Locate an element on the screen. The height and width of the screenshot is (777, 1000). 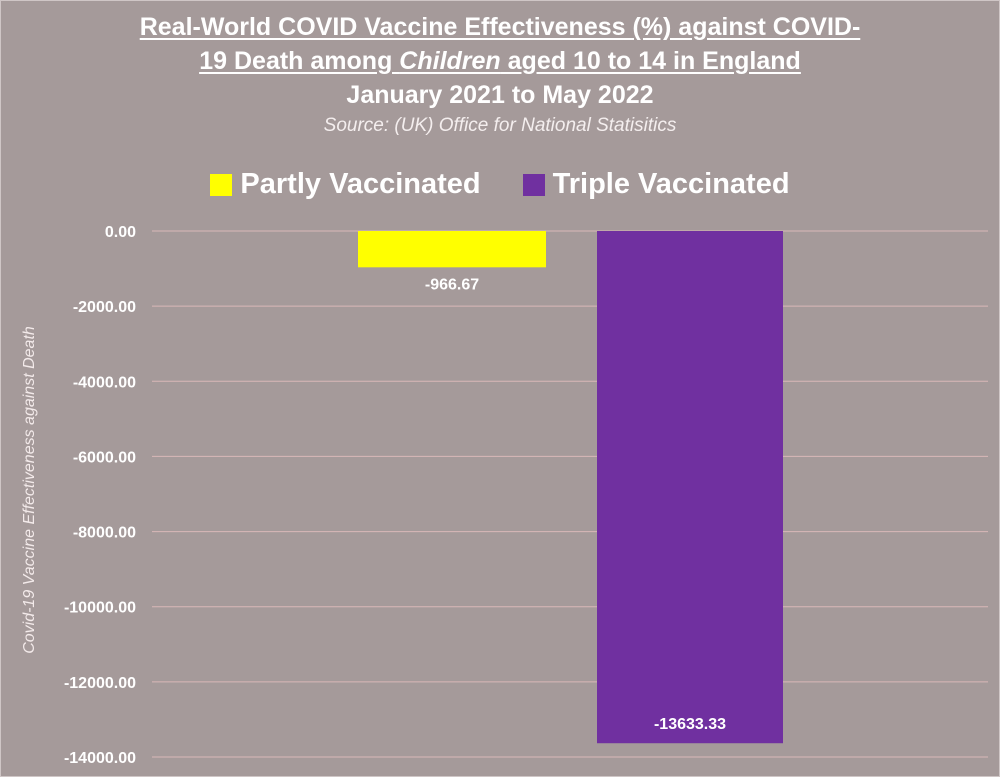
legend-item-triple: Triple Vaccinated is located at coordinates (656, 184).